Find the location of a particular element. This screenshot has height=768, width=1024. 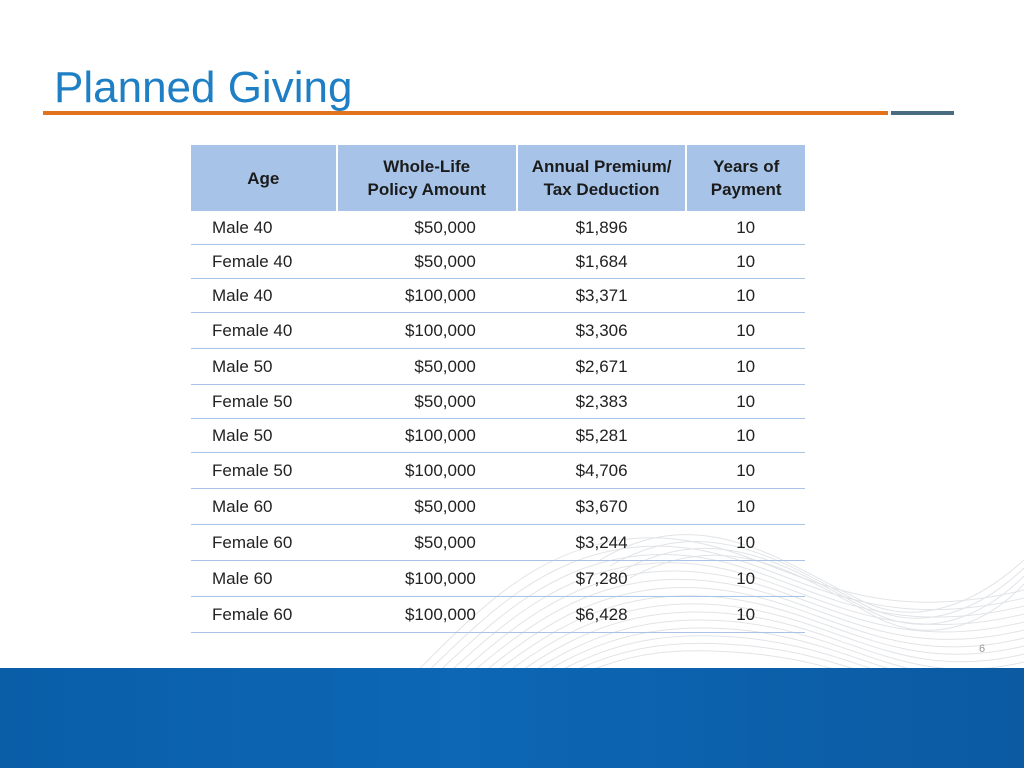

cell-premium: $1,684 is located at coordinates (601, 261).